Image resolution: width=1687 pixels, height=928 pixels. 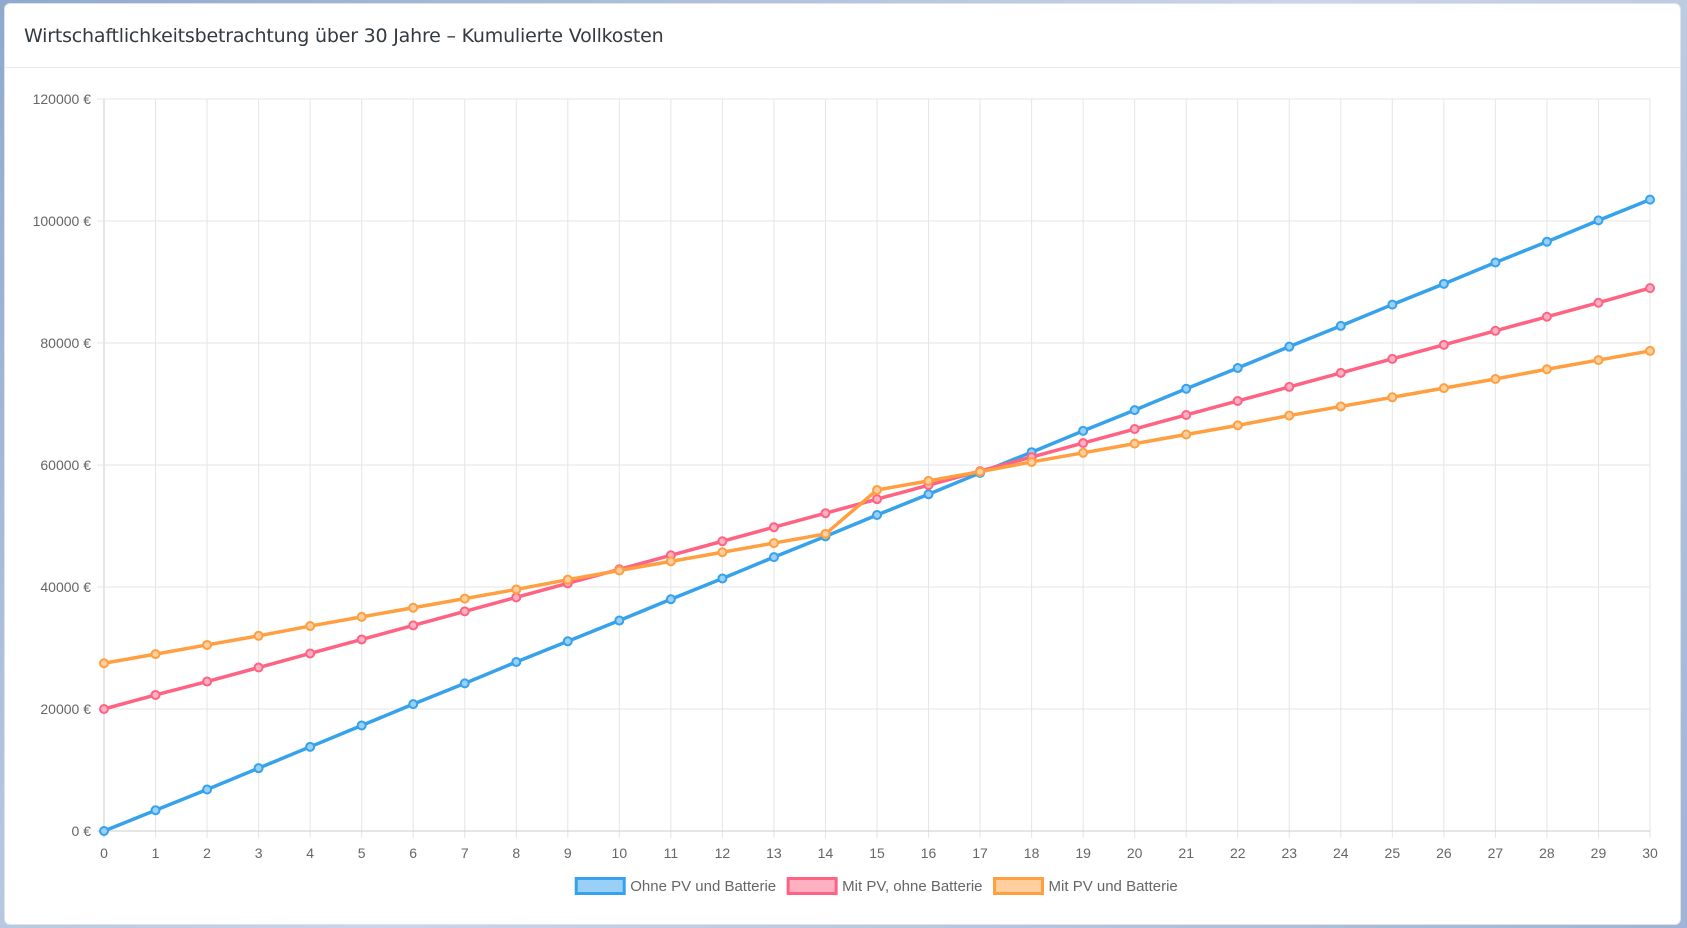 What do you see at coordinates (1599, 853) in the screenshot?
I see `x-tick-label: 29` at bounding box center [1599, 853].